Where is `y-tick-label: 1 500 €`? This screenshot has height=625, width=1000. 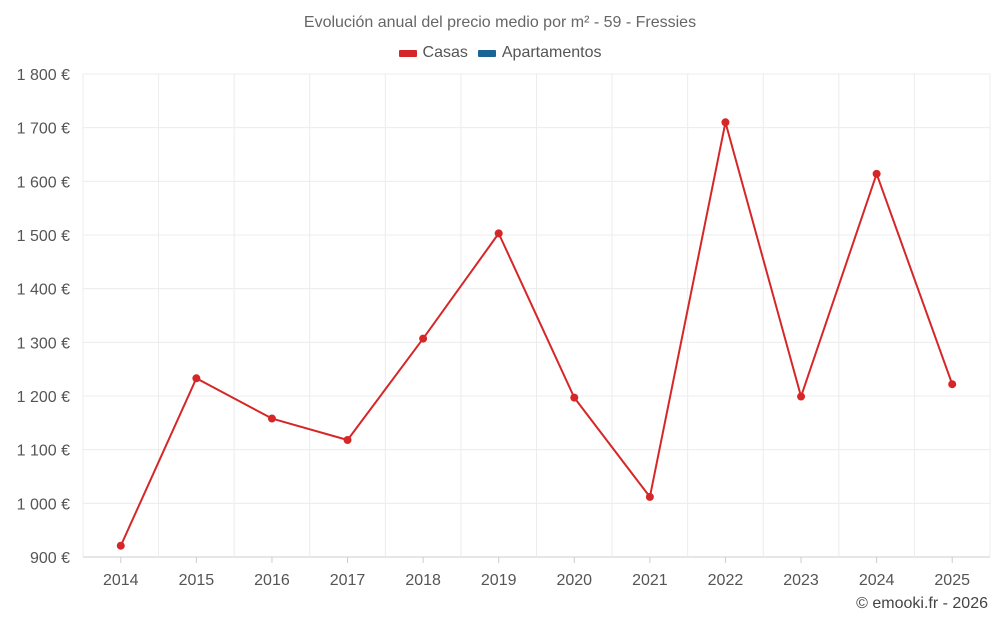 y-tick-label: 1 500 € is located at coordinates (43, 236).